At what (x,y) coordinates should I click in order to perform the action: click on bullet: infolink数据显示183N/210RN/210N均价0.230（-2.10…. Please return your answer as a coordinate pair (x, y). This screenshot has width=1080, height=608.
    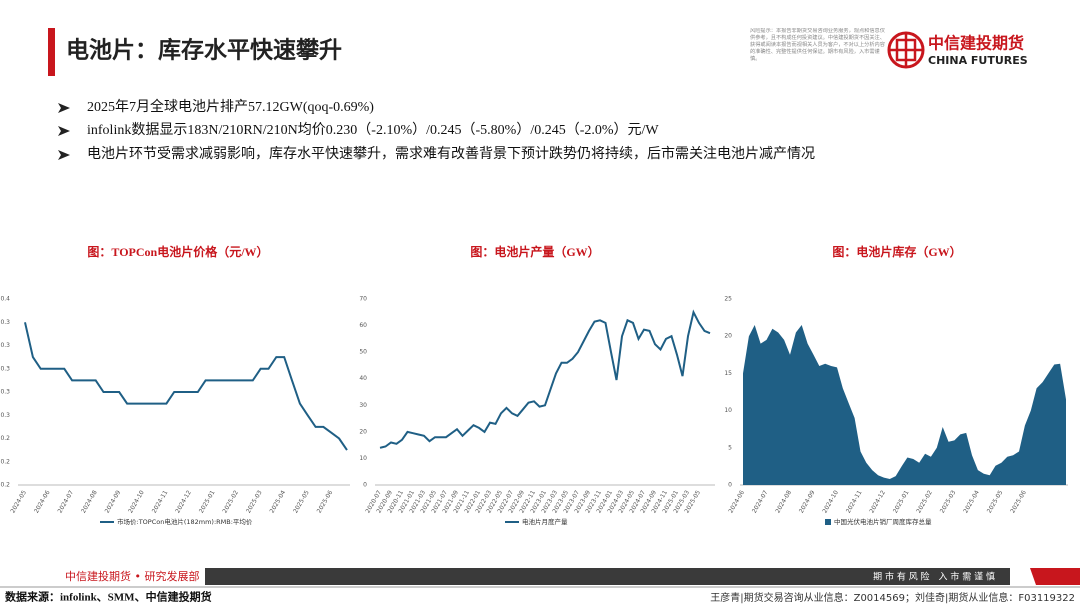
    Looking at the image, I should click on (373, 130).